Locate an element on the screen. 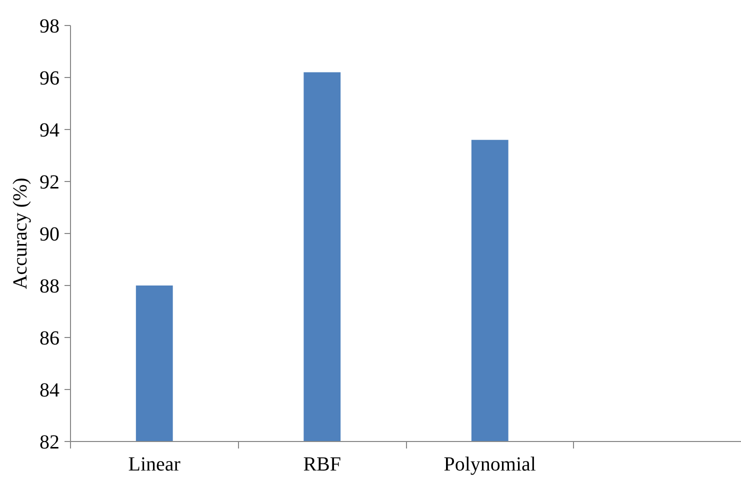  y-tick-label: 96 is located at coordinates (50, 79).